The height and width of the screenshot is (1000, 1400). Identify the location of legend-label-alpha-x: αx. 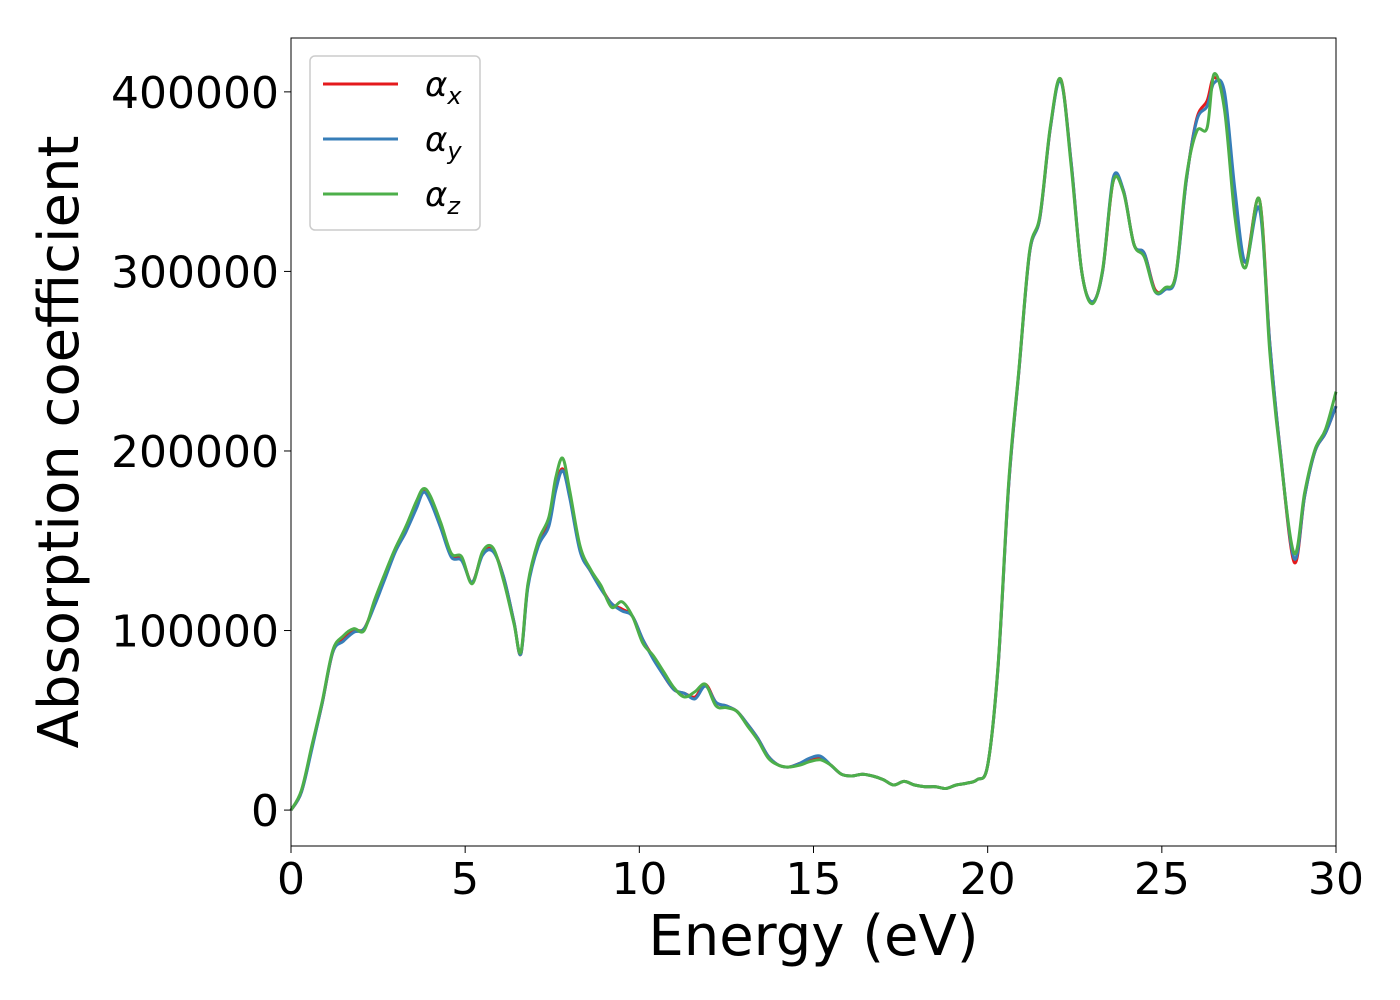
(443, 87).